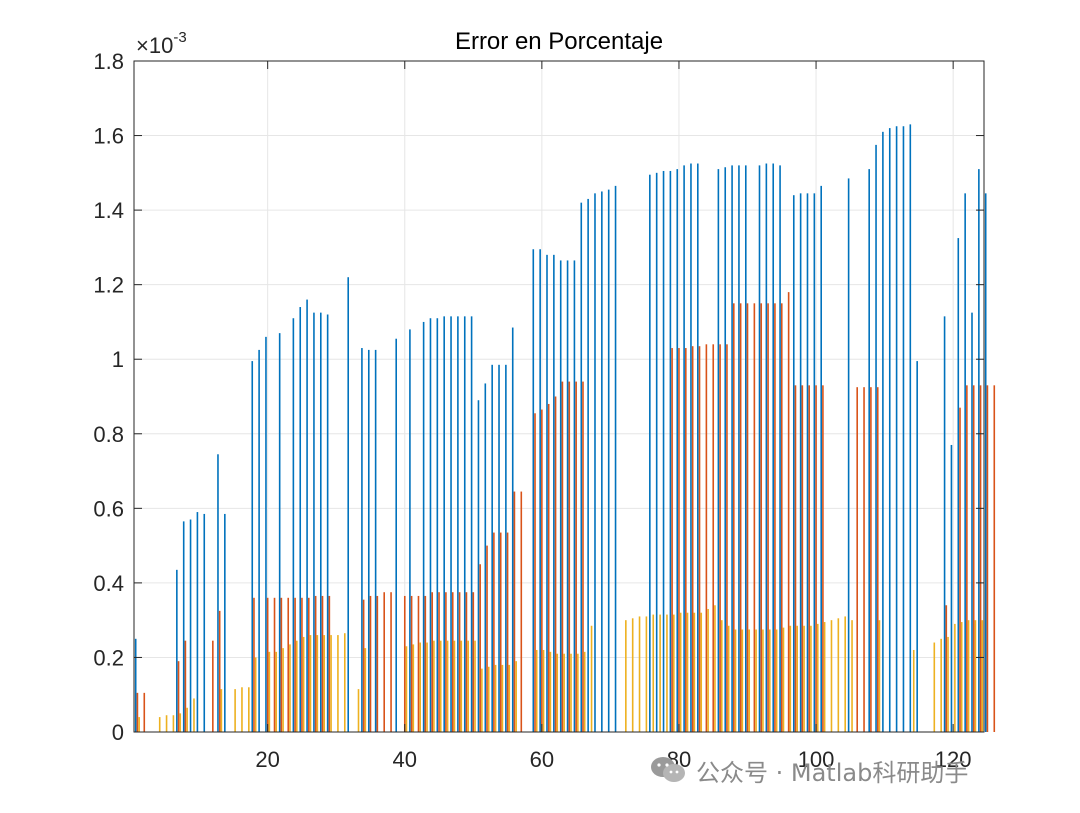  What do you see at coordinates (108, 136) in the screenshot?
I see `y-tick-label: 1.6` at bounding box center [108, 136].